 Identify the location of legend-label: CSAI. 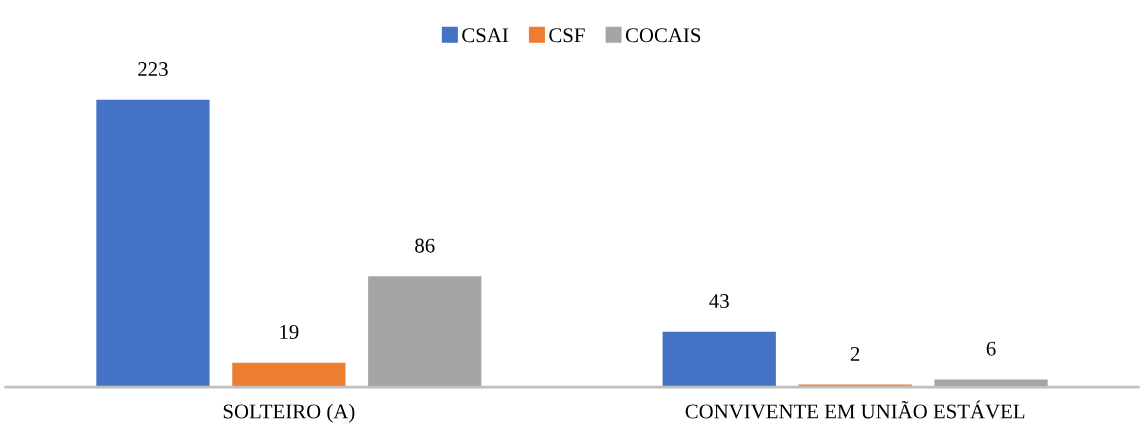
(485, 35).